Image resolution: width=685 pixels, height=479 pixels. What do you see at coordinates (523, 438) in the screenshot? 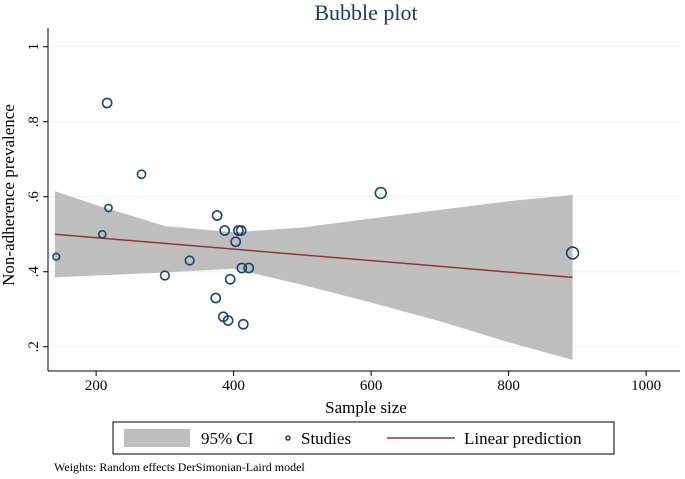
I see `legend-prediction-label: Linear prediction` at bounding box center [523, 438].